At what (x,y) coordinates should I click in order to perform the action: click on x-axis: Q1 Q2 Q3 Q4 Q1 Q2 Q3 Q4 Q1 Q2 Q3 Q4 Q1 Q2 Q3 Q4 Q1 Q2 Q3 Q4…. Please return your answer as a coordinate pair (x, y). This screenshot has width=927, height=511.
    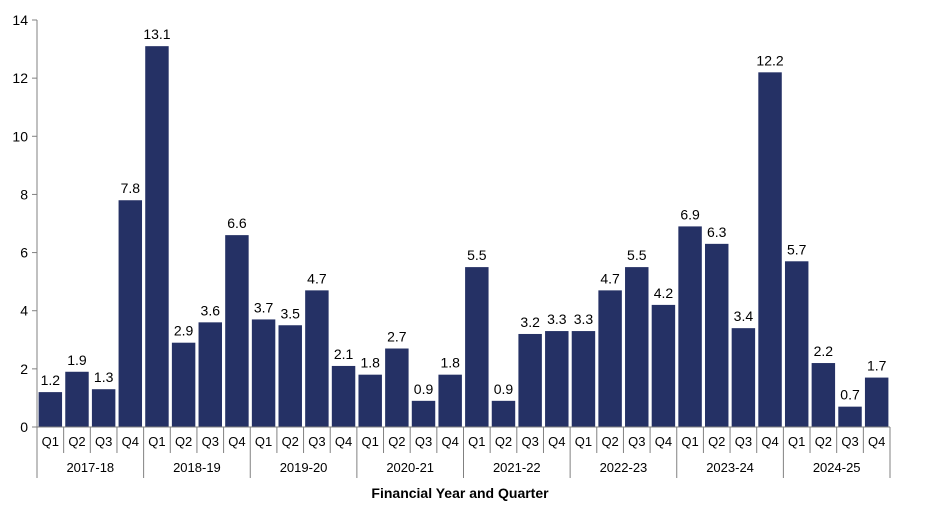
    Looking at the image, I should click on (463, 452).